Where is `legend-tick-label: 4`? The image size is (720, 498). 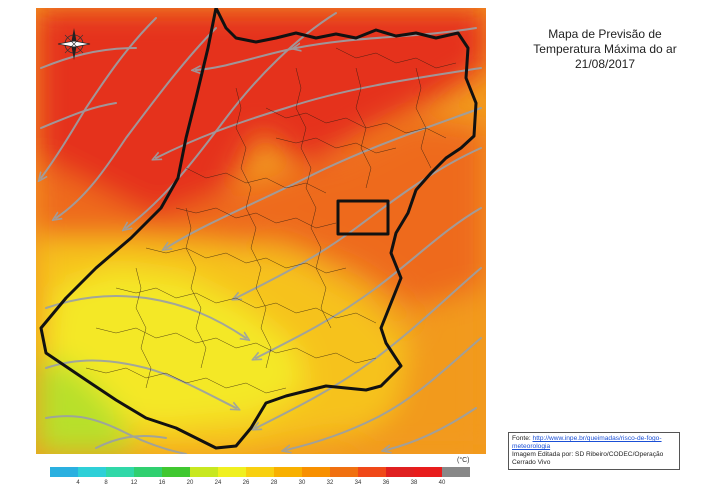
legend-tick-label: 4 is located at coordinates (78, 483).